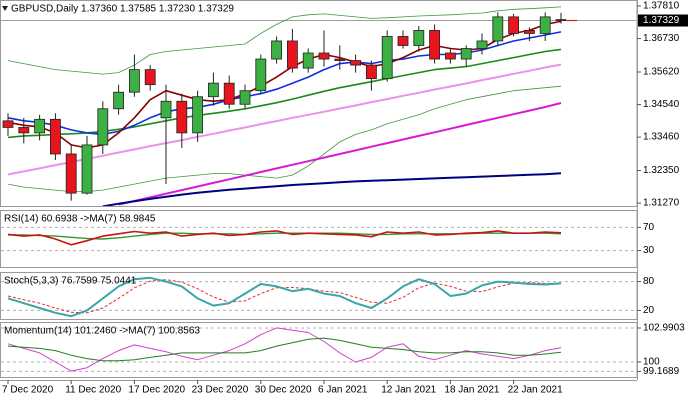 The image size is (700, 400). Describe the element at coordinates (70, 281) in the screenshot. I see `panel-title: Stoch(5,3,3) 76.7599 75.0441` at that location.